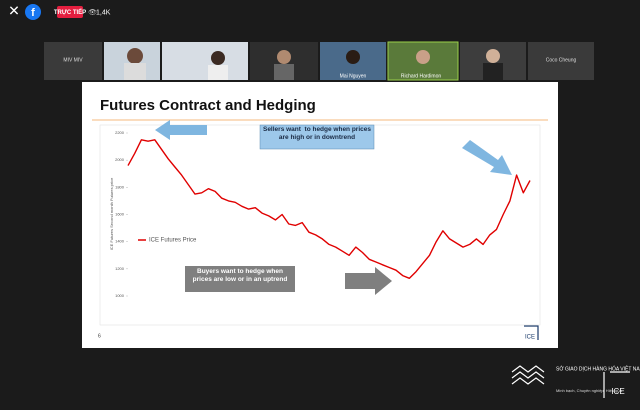 The height and width of the screenshot is (410, 640). I want to click on live-badge, so click(70, 12).